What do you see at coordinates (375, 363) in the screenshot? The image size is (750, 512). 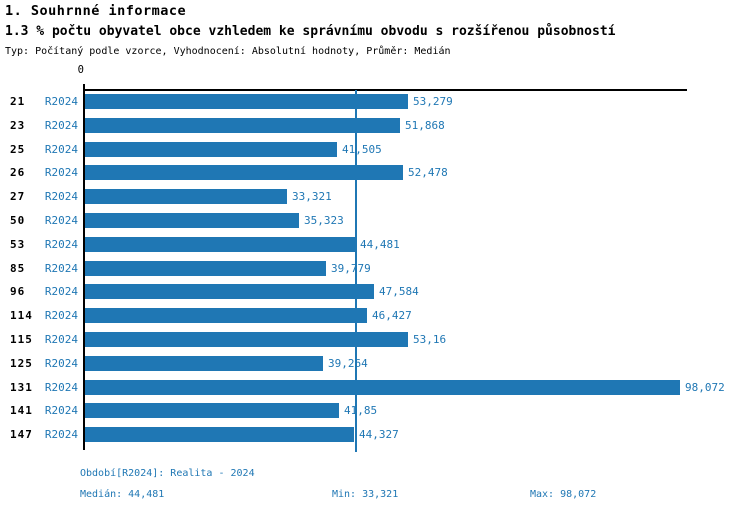 I see `chart-row: 125 R2024 39,264` at bounding box center [375, 363].